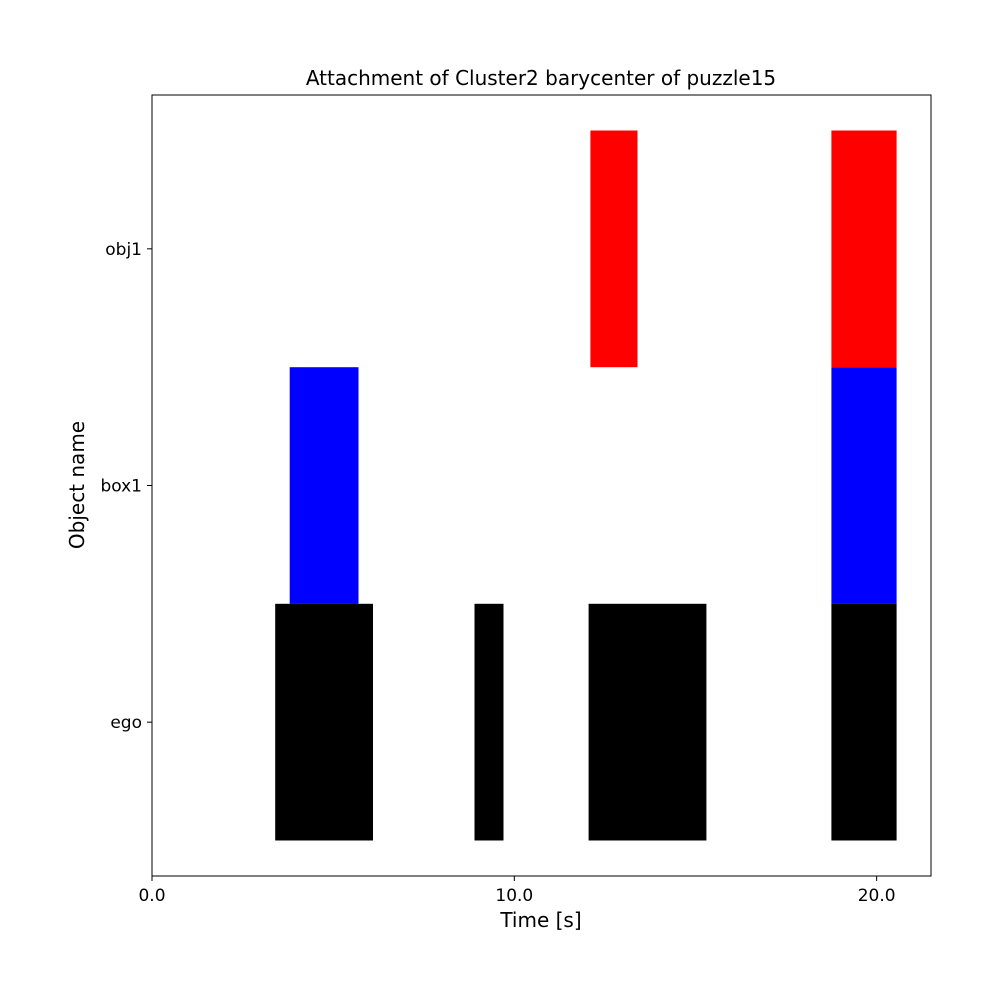 The width and height of the screenshot is (1000, 1000). I want to click on x-tick-label: 20.0, so click(877, 896).